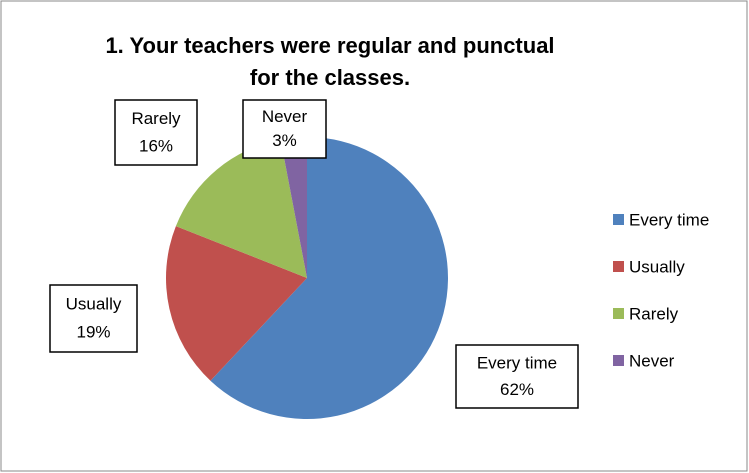 The width and height of the screenshot is (749, 473). Describe the element at coordinates (654, 313) in the screenshot. I see `legend-label: Rarely` at that location.